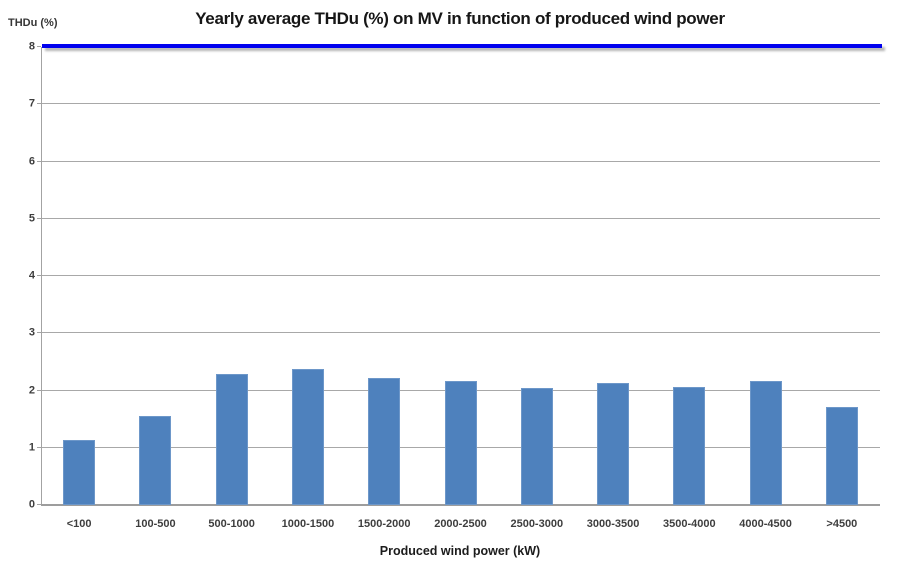  Describe the element at coordinates (31, 103) in the screenshot. I see `y-axis-tick-label-7: 7` at that location.